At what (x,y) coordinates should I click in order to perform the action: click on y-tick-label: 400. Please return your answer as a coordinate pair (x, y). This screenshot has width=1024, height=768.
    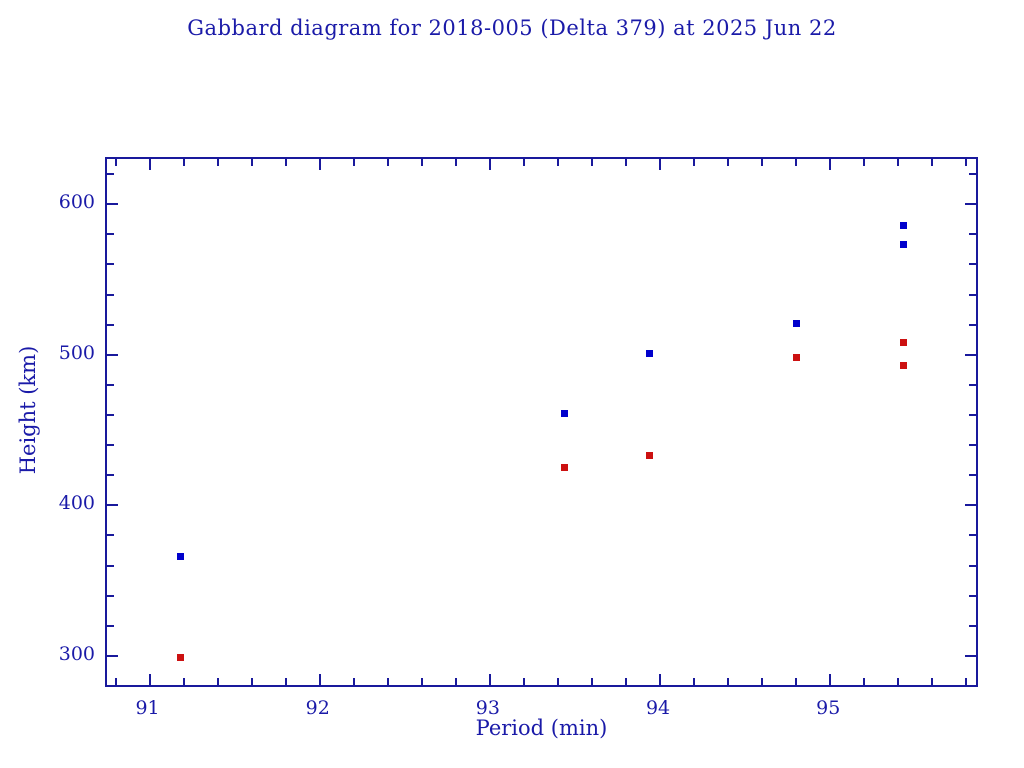
    Looking at the image, I should click on (76, 503).